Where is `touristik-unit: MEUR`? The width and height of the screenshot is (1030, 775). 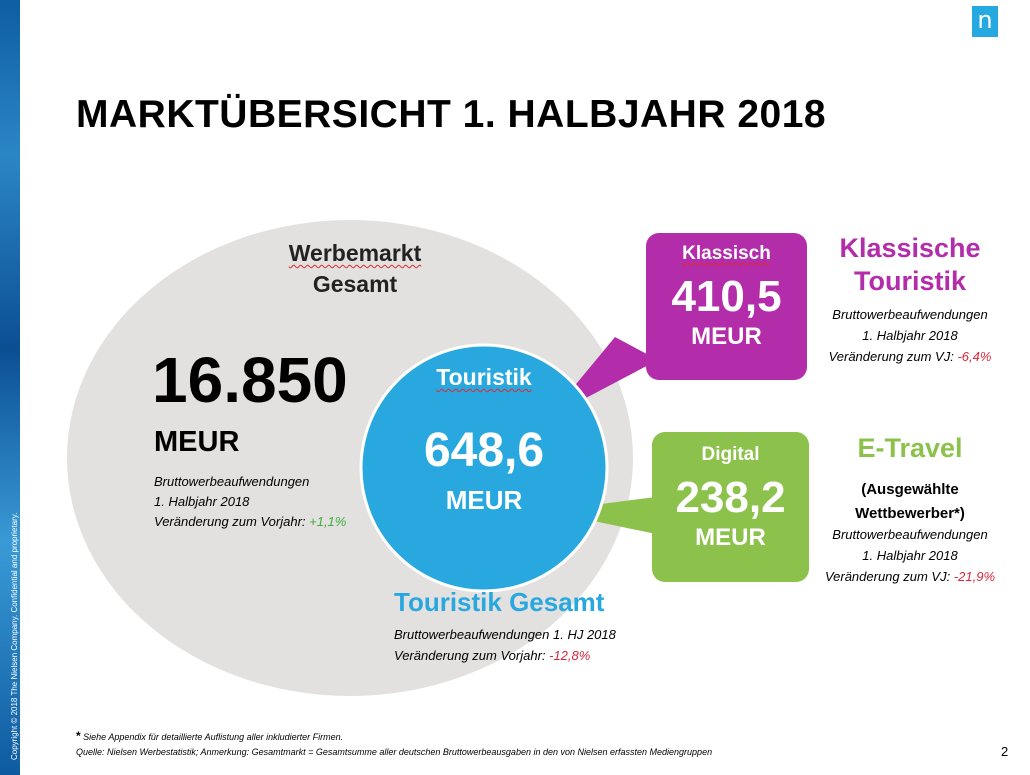 touristik-unit: MEUR is located at coordinates (484, 500).